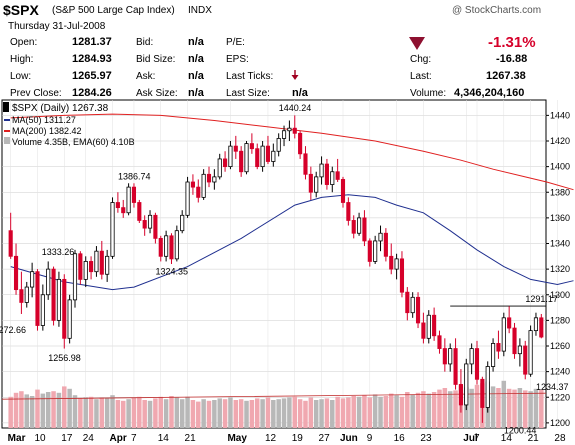 The image size is (575, 445). Describe the element at coordinates (92, 93) in the screenshot. I see `prevclose-value: 1284.26` at that location.